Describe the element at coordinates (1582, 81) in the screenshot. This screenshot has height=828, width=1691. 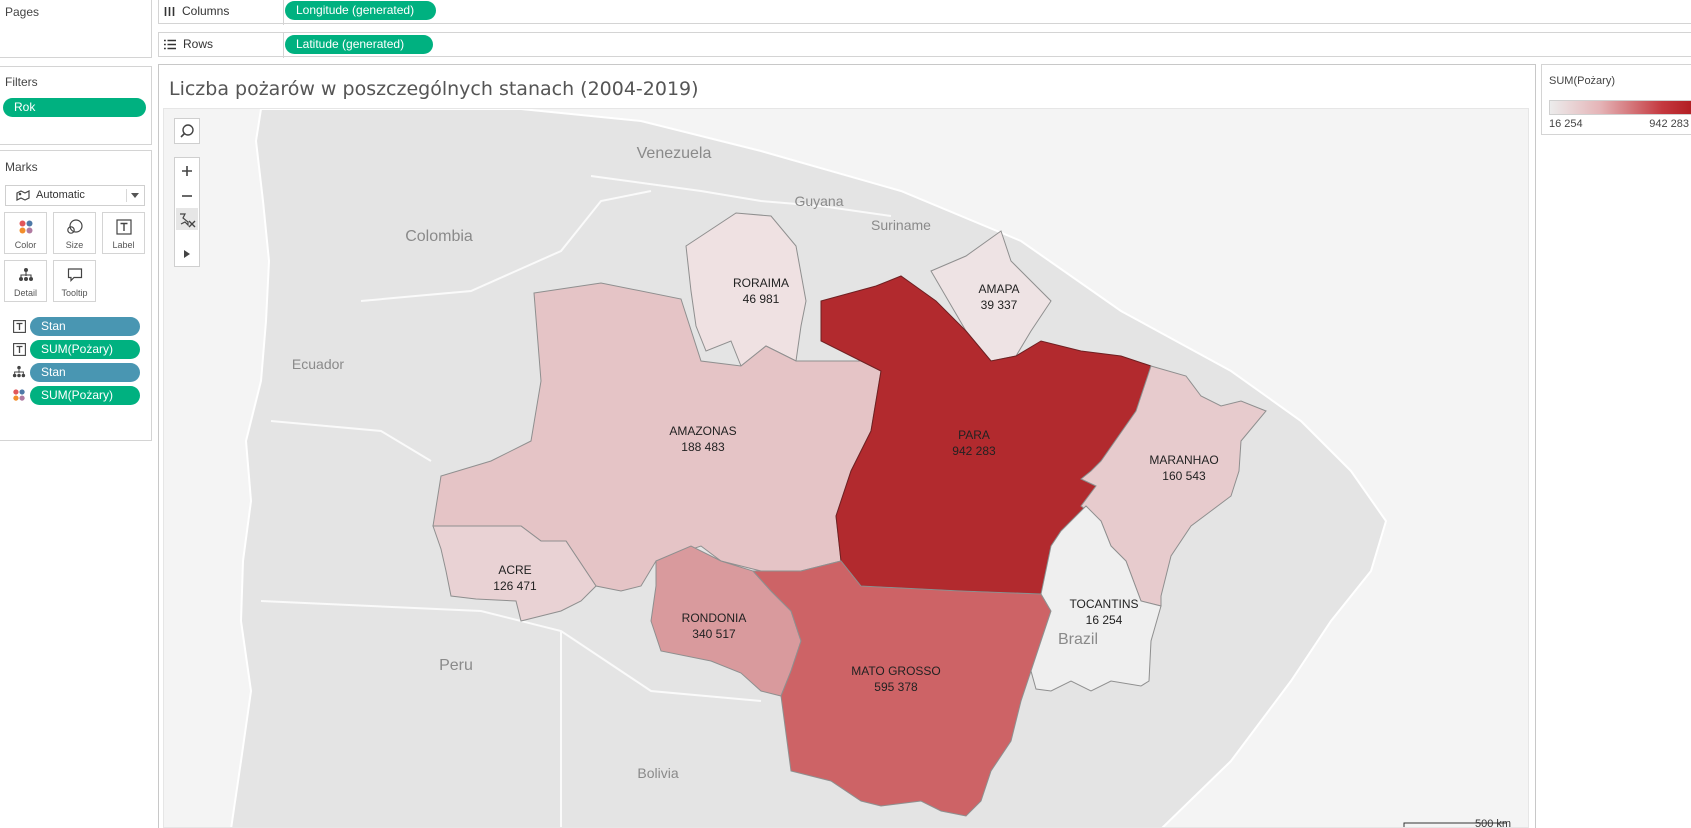
I see `legend-title: SUM(Pożary)` at that location.